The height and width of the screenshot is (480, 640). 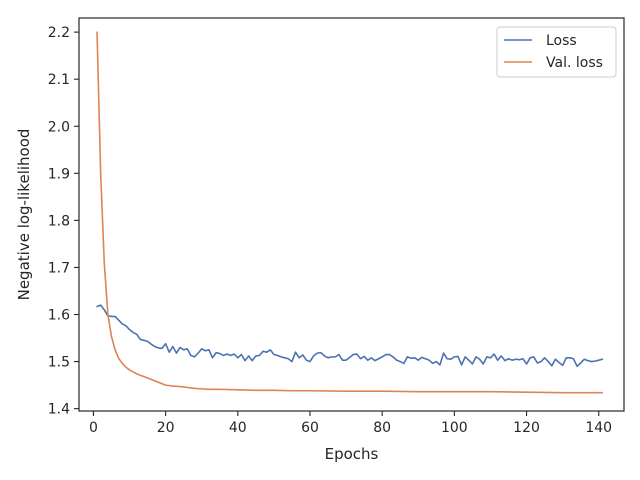 What do you see at coordinates (350, 423) in the screenshot?
I see `x-axis: 0 20 40 60 80 100 120 140` at bounding box center [350, 423].